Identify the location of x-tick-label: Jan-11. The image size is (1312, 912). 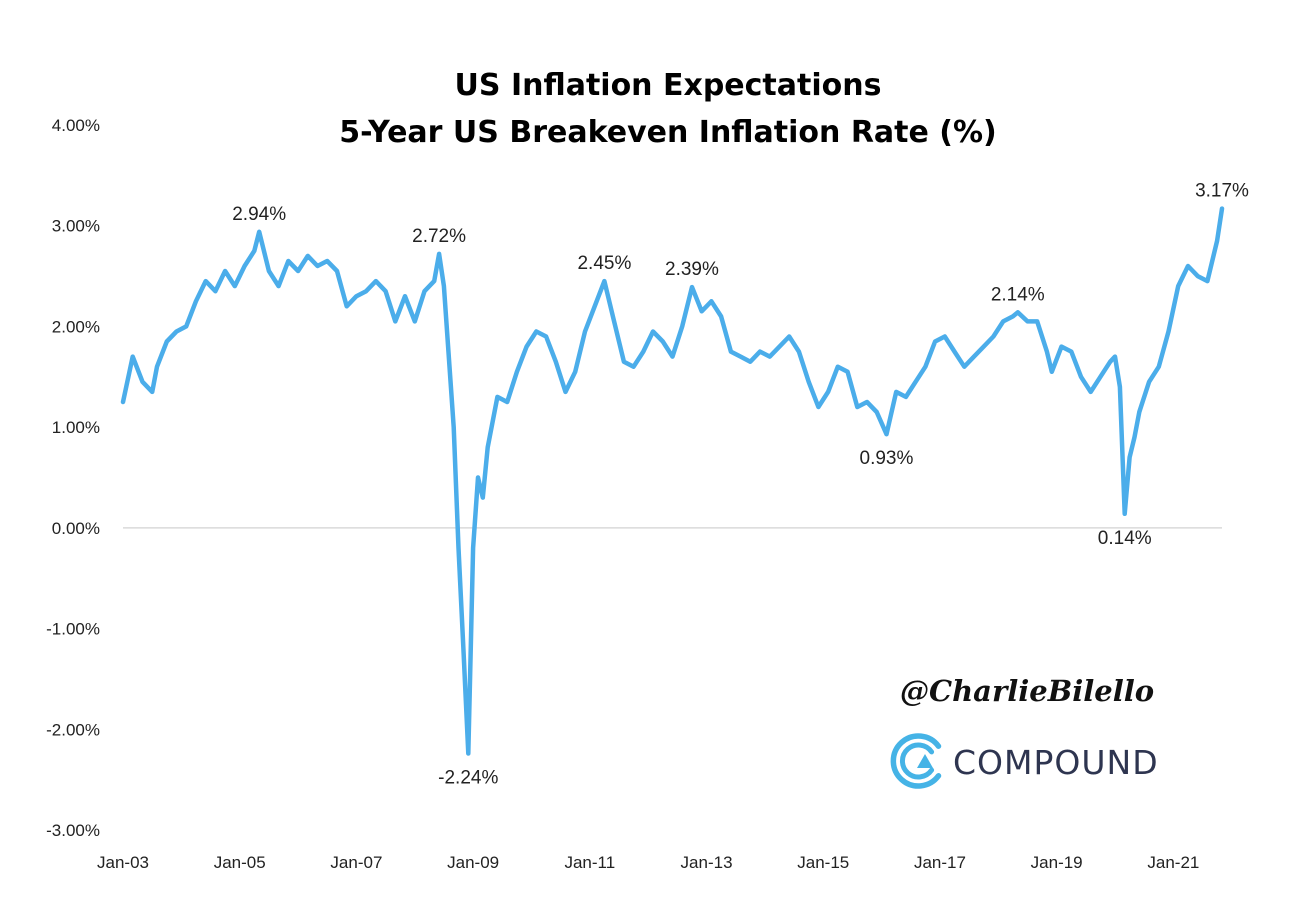
(589, 862).